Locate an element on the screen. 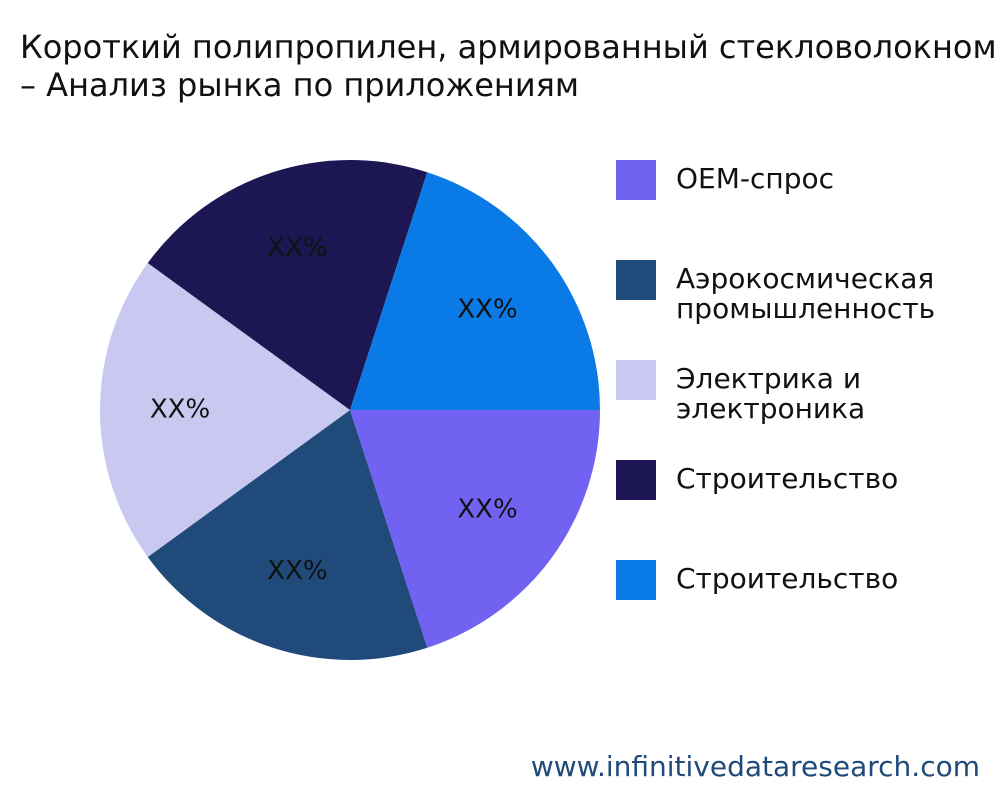  legend-item: Электрика и электроника is located at coordinates (796, 392).